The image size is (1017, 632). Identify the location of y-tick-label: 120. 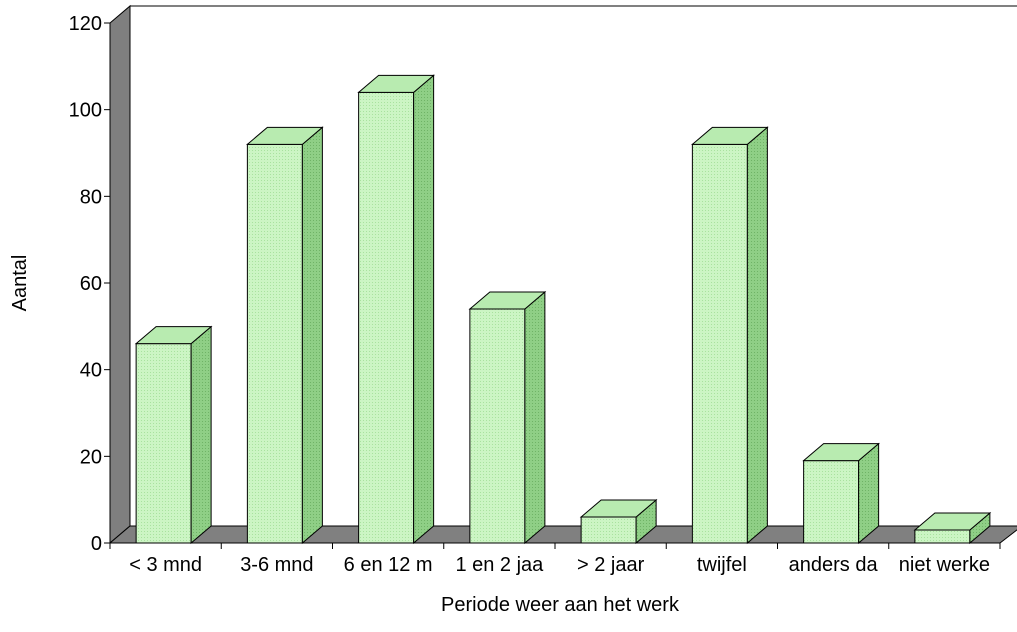
(85, 24).